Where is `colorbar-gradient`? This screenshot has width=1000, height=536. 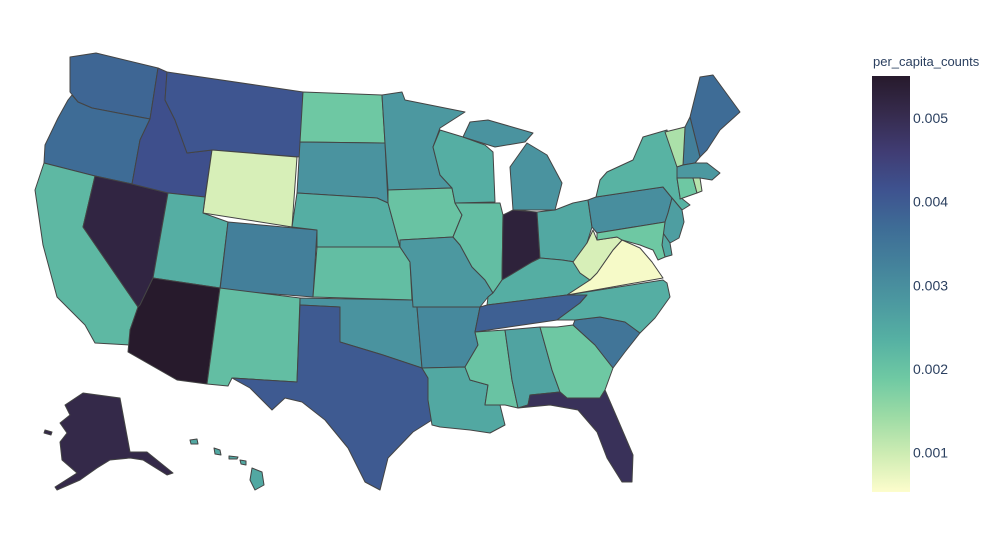 colorbar-gradient is located at coordinates (891, 284).